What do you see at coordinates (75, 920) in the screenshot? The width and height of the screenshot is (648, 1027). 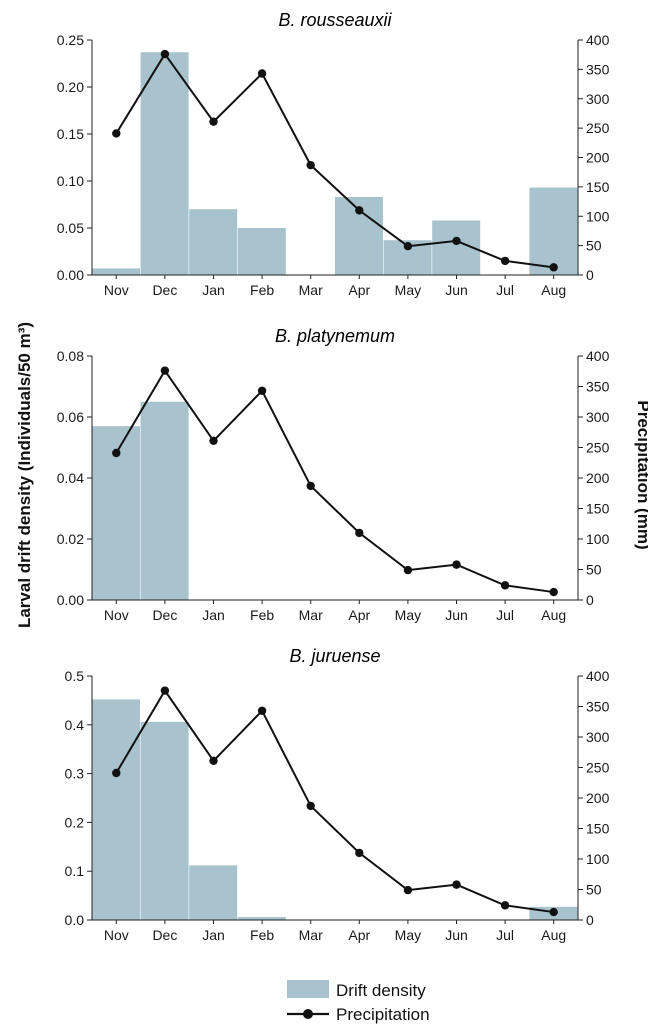 I see `left-tick-label: 0.0` at bounding box center [75, 920].